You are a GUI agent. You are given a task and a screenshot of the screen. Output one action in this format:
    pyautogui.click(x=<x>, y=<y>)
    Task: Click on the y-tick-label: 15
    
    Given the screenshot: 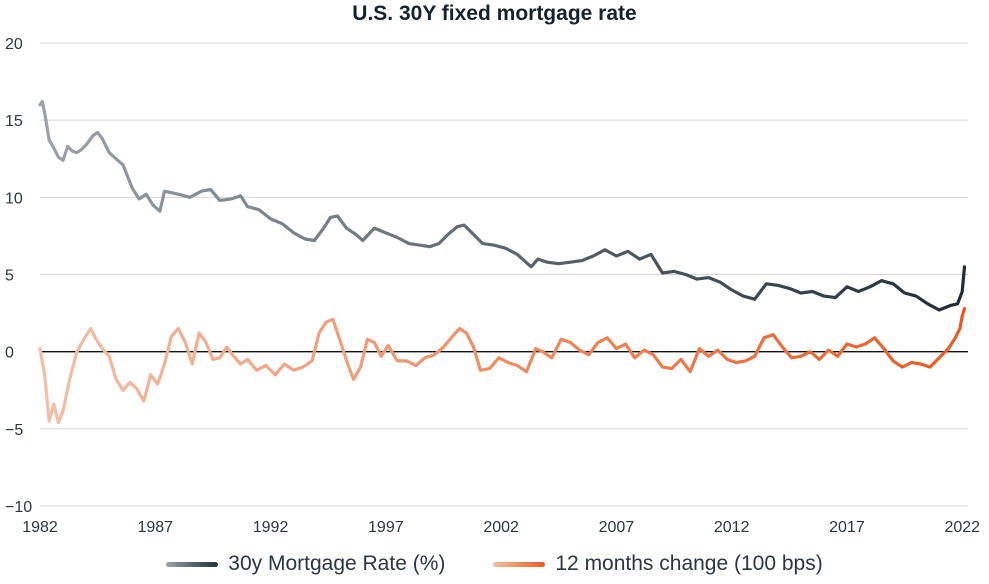 What is the action you would take?
    pyautogui.click(x=14, y=121)
    